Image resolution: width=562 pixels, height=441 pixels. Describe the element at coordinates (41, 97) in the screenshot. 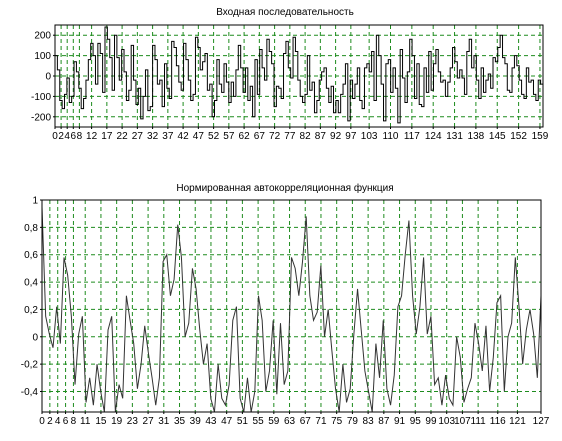

I see `y-tick-label: -100` at that location.